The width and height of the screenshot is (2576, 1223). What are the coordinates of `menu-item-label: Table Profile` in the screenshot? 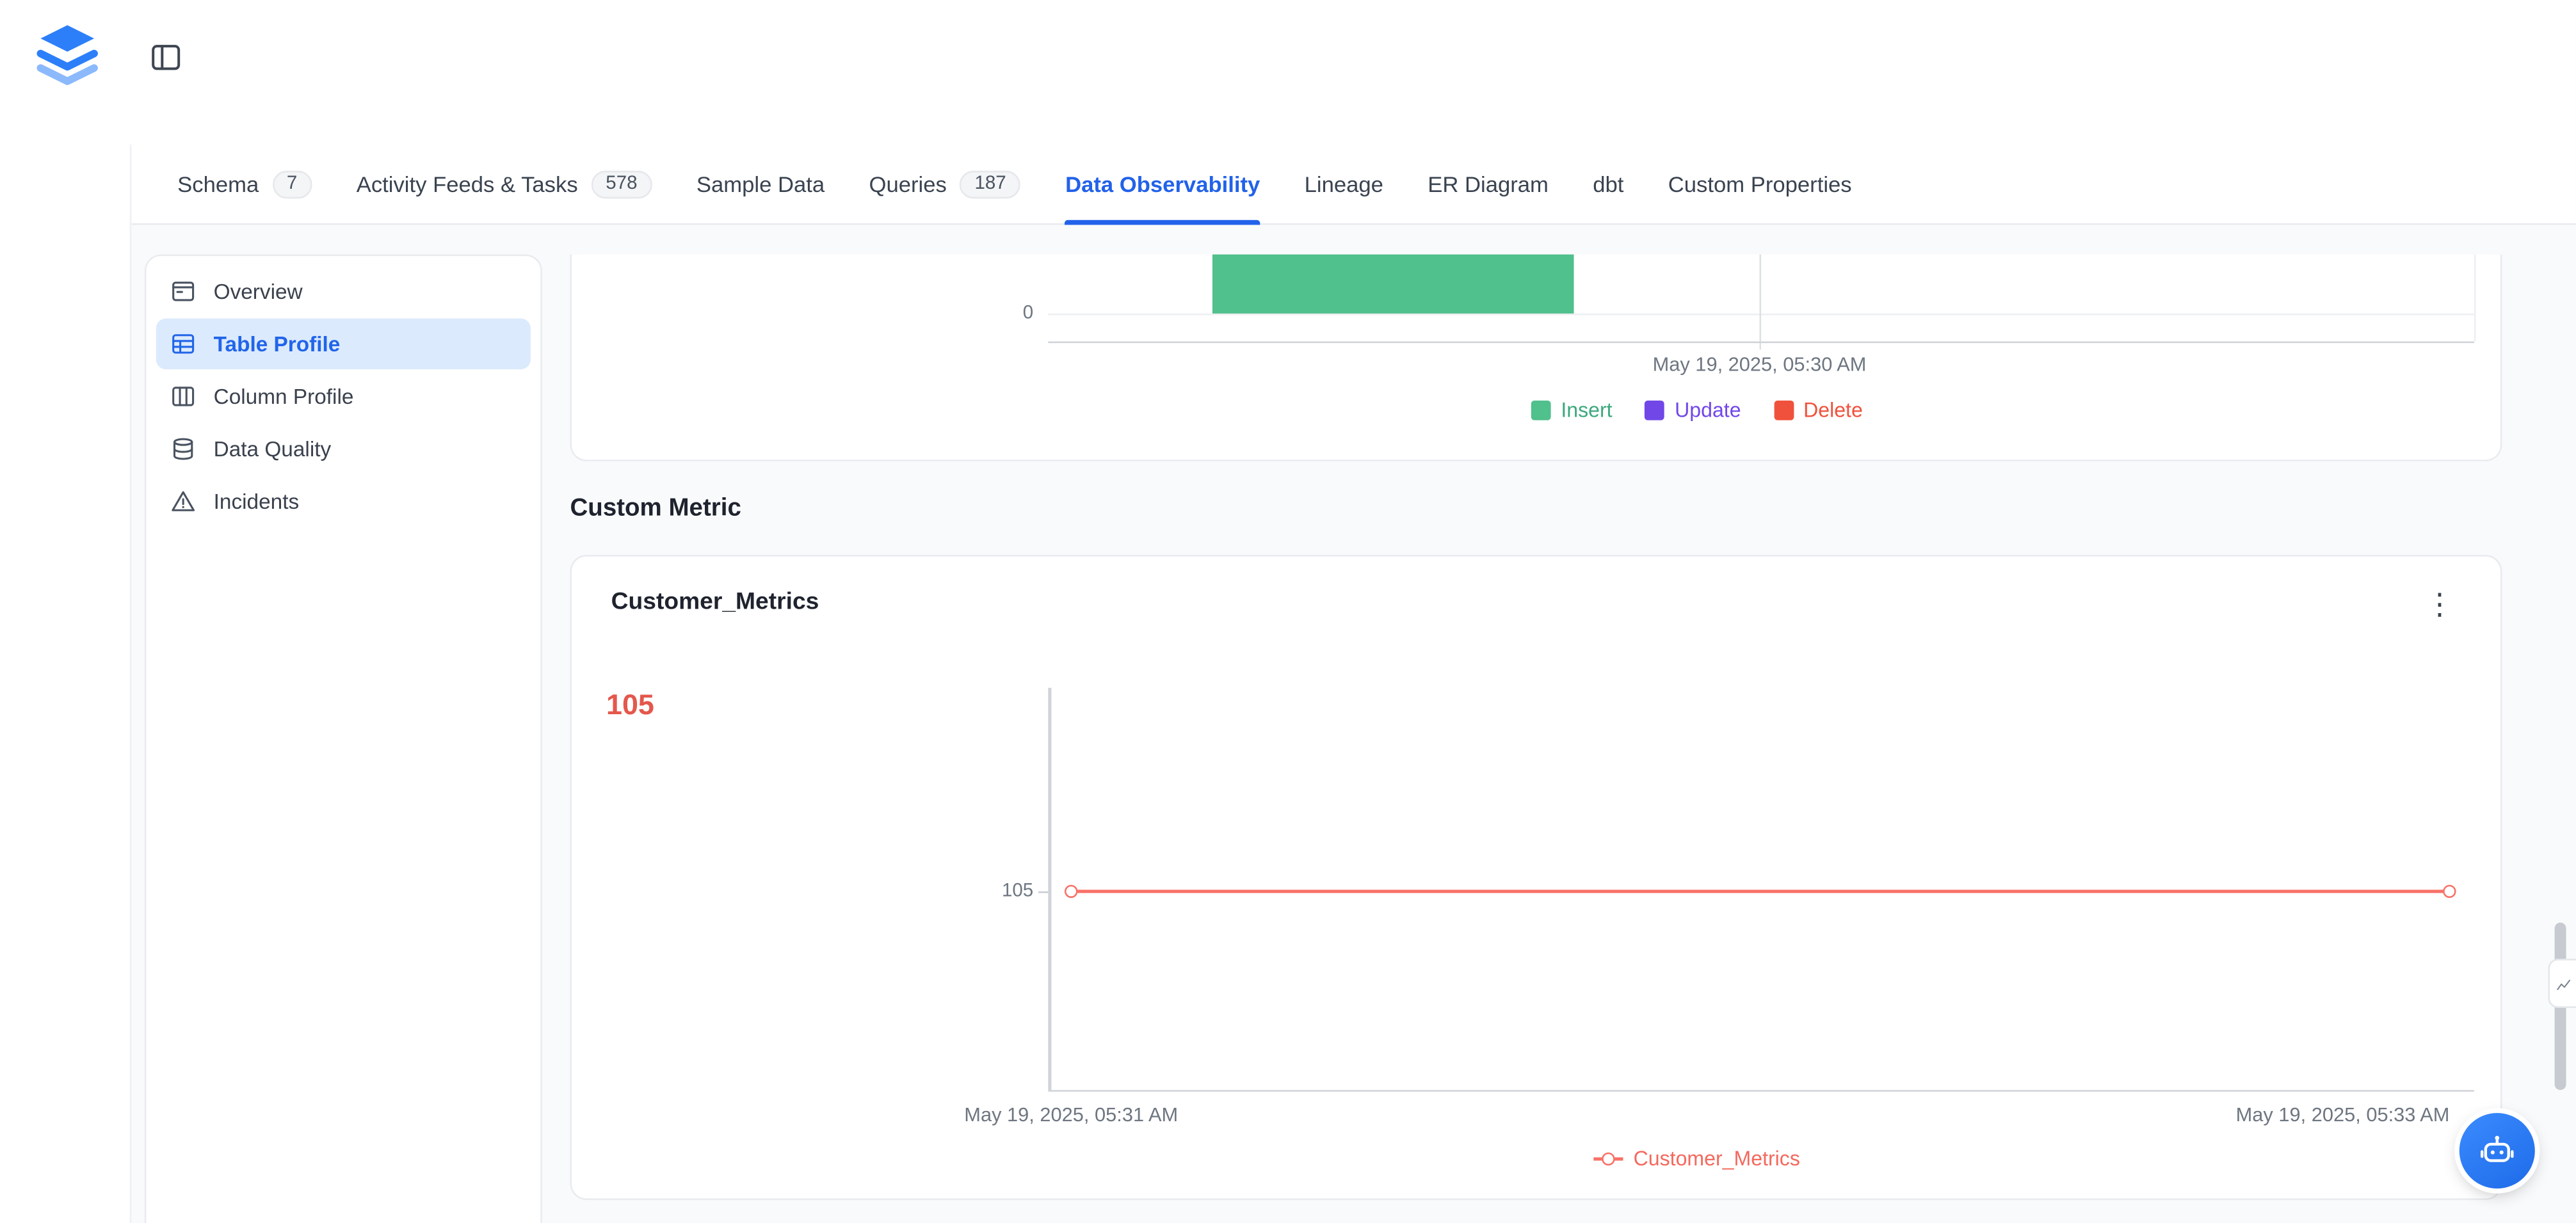 It's located at (277, 344).